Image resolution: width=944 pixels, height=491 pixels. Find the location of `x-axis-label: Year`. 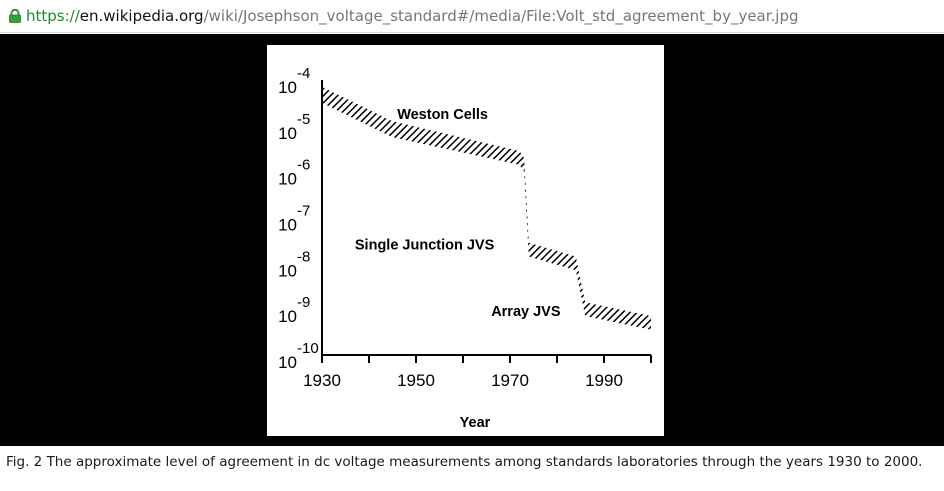

x-axis-label: Year is located at coordinates (475, 423).